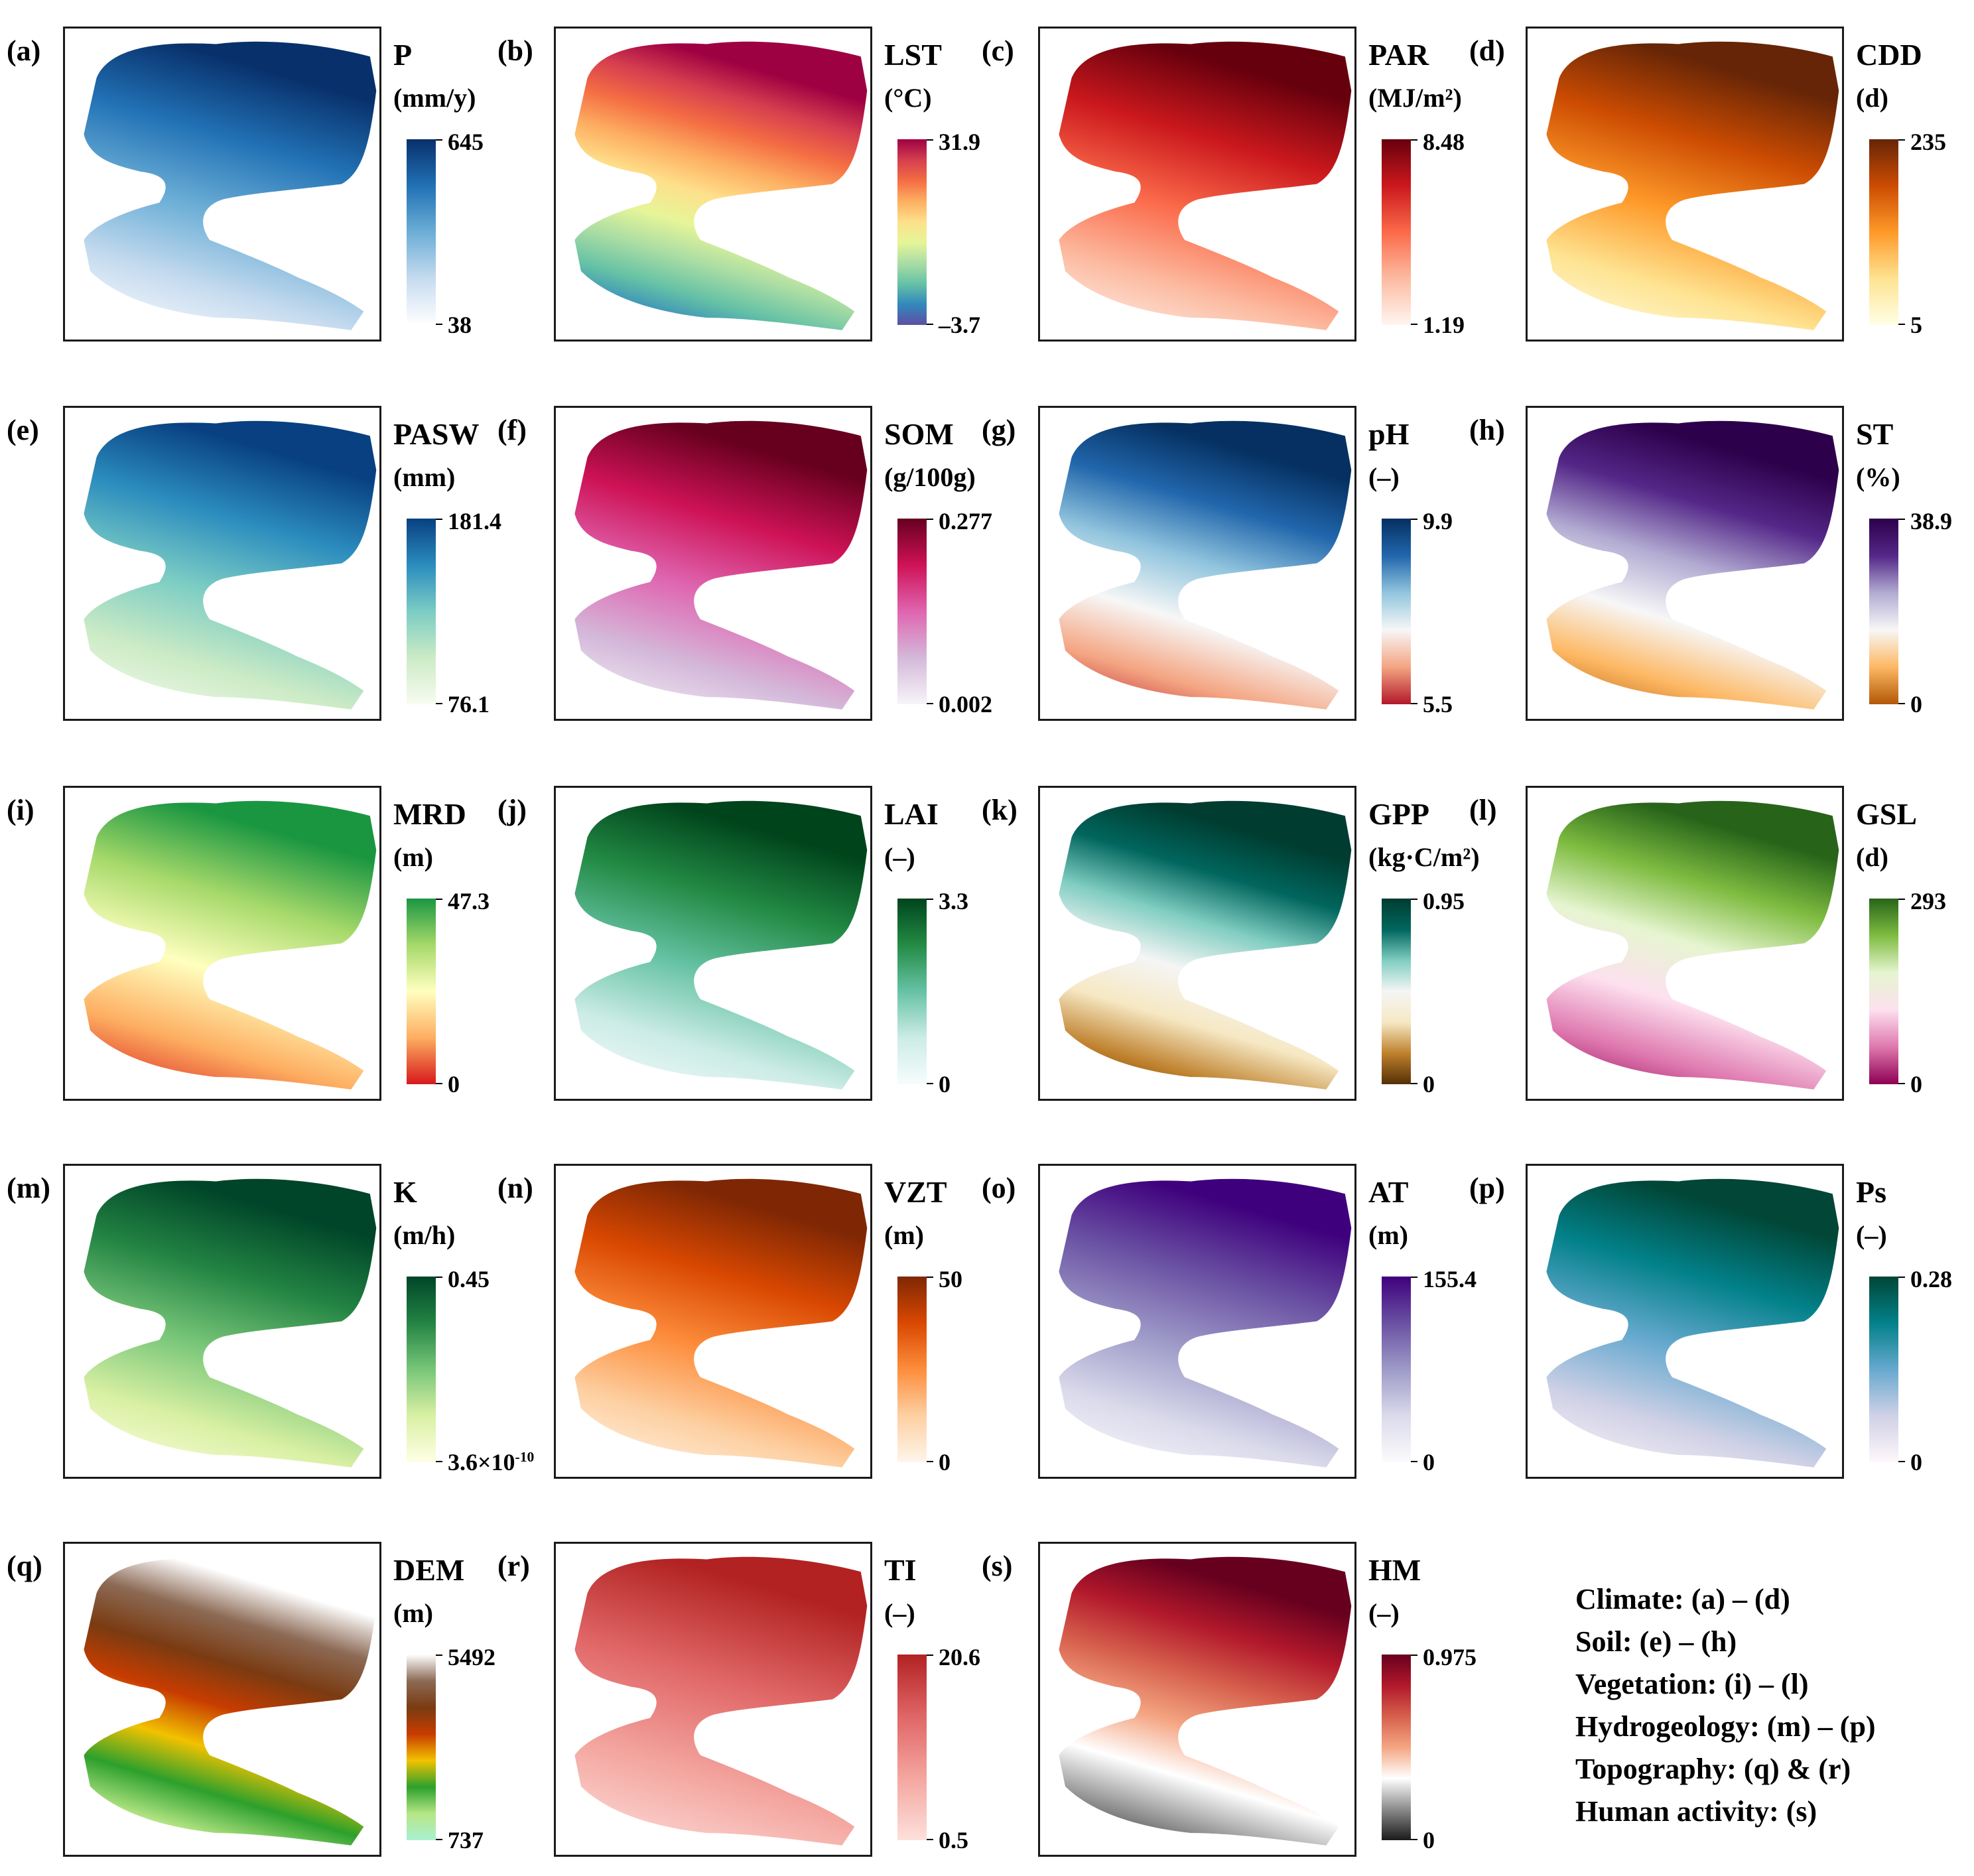 The width and height of the screenshot is (1974, 1876). I want to click on colorbar-min-value: 1.19, so click(1444, 325).